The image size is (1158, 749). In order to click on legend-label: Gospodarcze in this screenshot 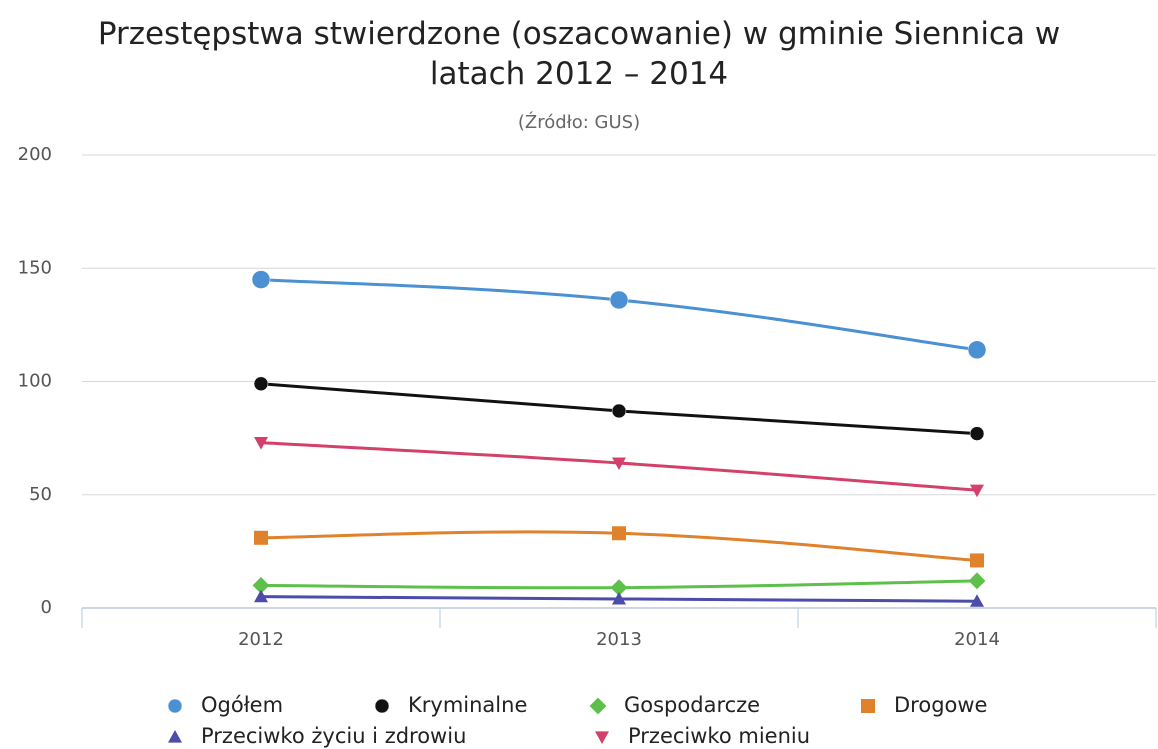, I will do `click(692, 705)`.